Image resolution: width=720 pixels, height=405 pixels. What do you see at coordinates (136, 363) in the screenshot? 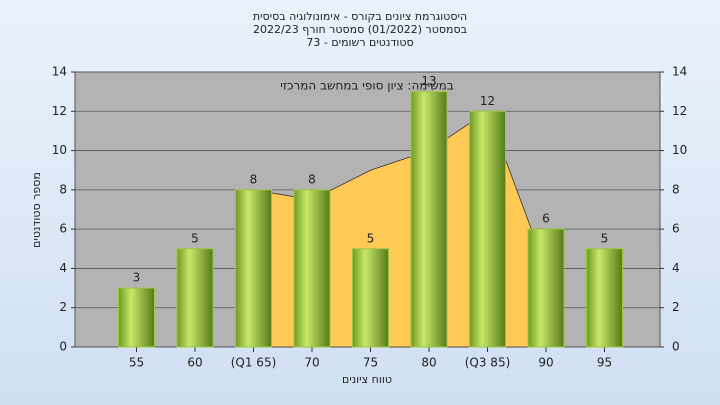
I see `x-tick-label: 55` at bounding box center [136, 363].